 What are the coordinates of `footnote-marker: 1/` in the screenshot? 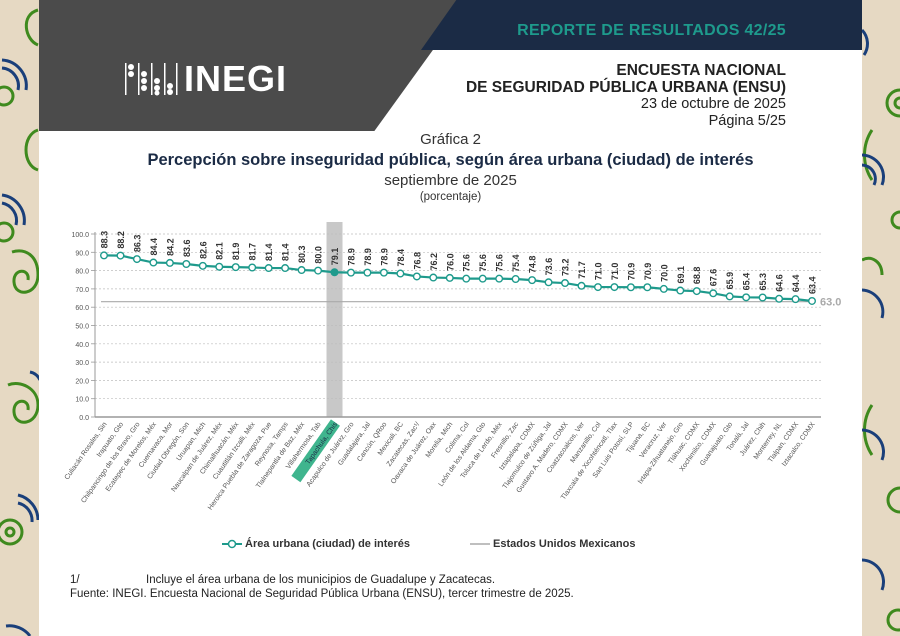 It's located at (75, 580).